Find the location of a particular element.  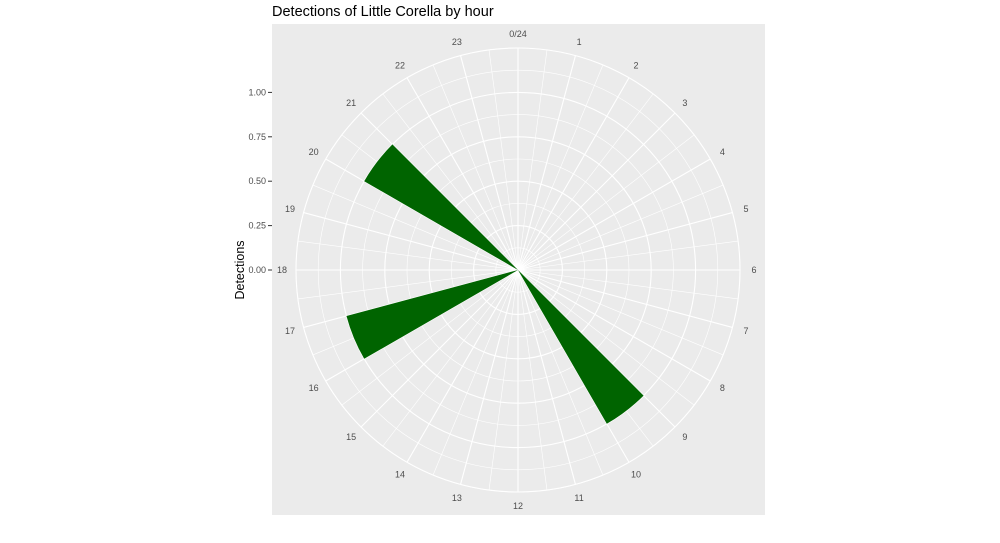

hour-label: 7 is located at coordinates (745, 331).